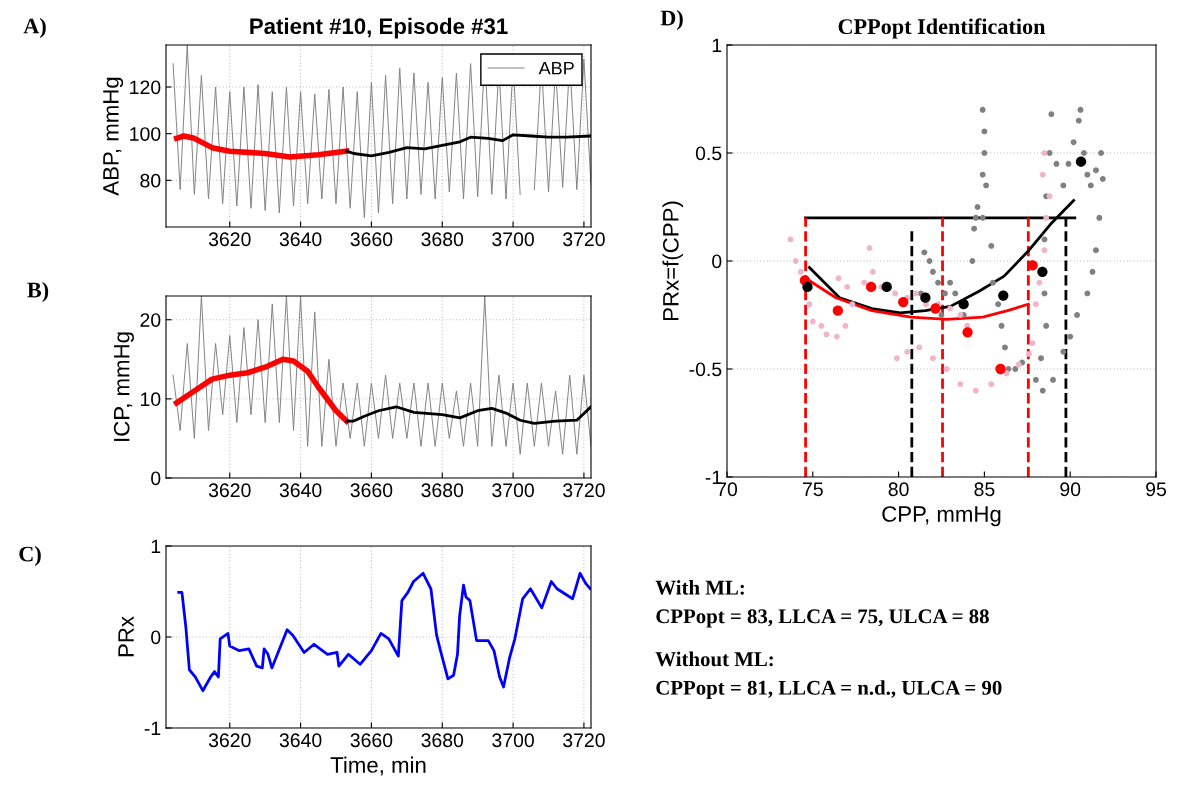  What do you see at coordinates (442, 239) in the screenshot?
I see `x-tick-label: 3680` at bounding box center [442, 239].